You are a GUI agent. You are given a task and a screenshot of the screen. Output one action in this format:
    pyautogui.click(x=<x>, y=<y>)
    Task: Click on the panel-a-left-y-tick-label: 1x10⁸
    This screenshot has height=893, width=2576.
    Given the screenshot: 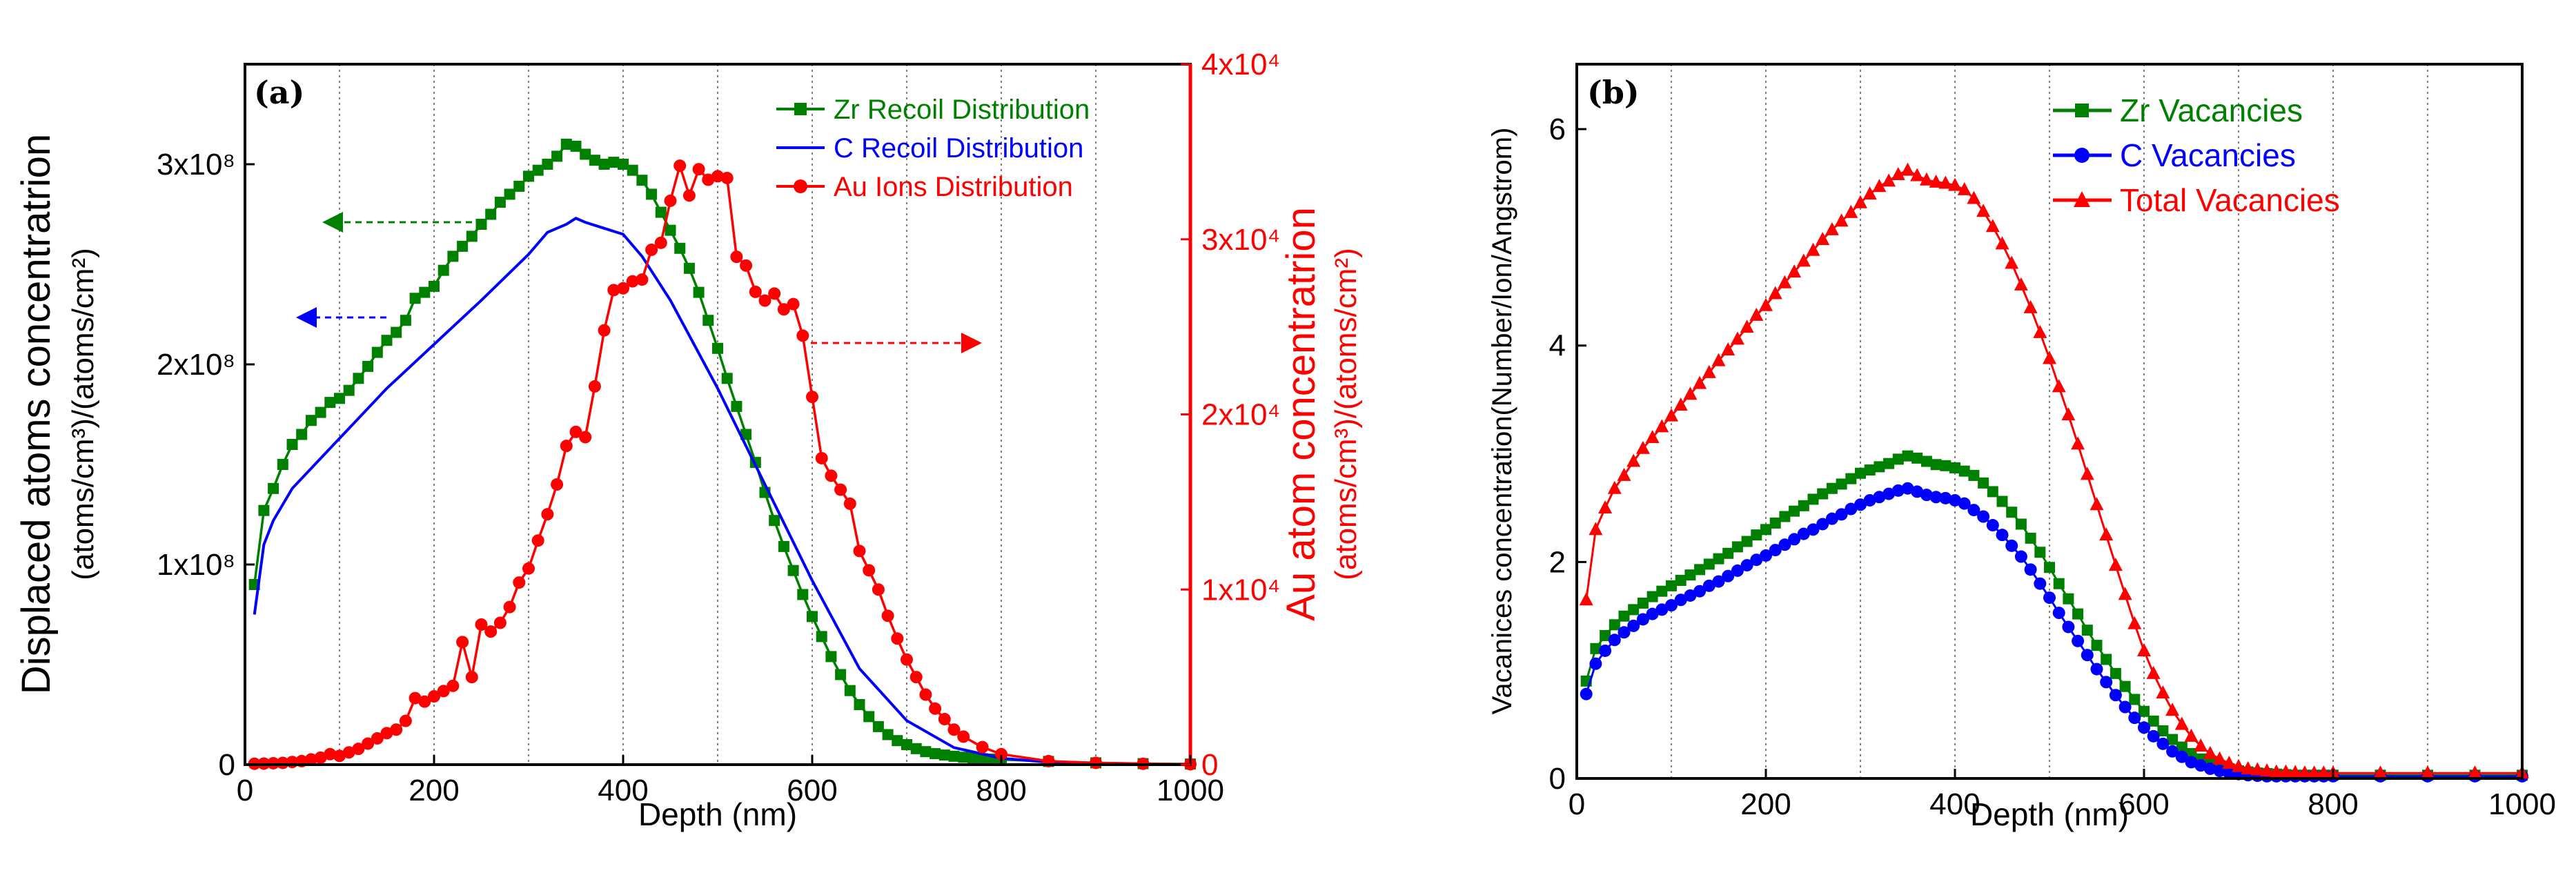 What is the action you would take?
    pyautogui.click(x=196, y=565)
    